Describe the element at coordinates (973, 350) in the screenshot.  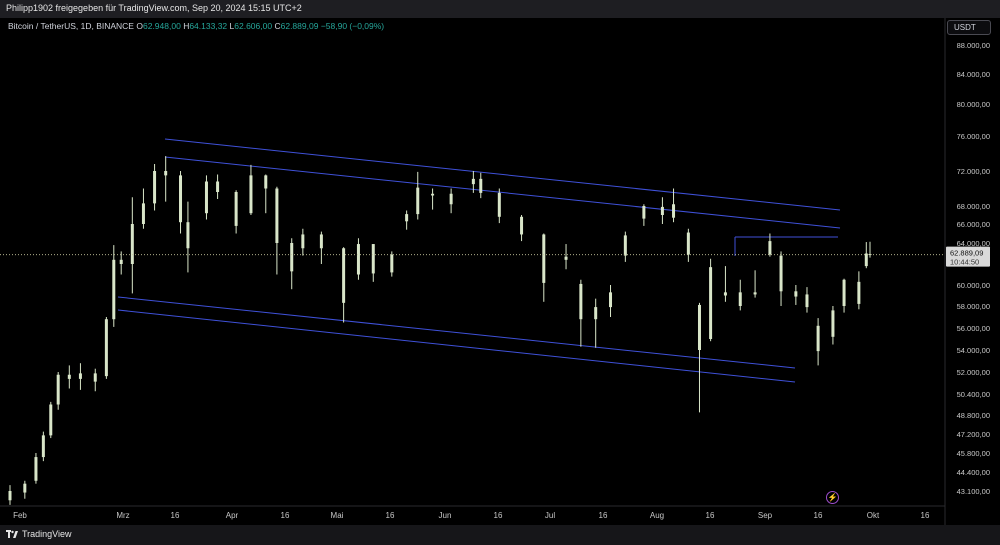
I see `price-tick-label: 54.000,00` at that location.